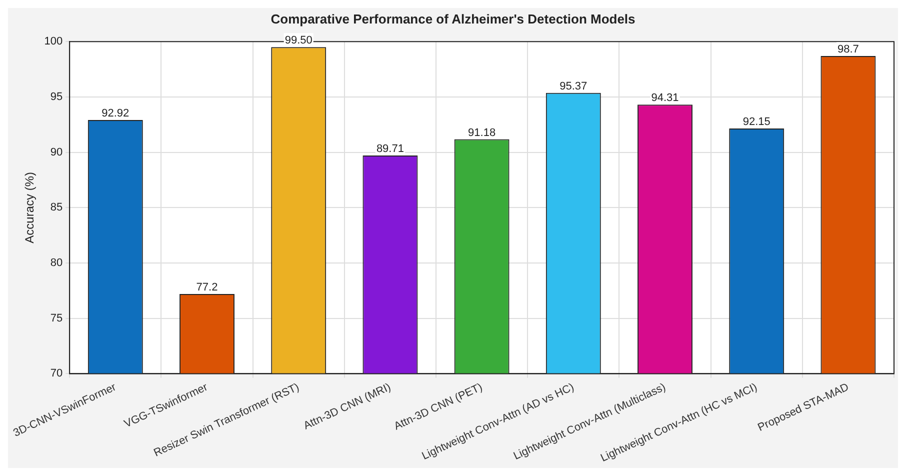 Image resolution: width=906 pixels, height=476 pixels. What do you see at coordinates (848, 50) in the screenshot?
I see `data-label: 98.7` at bounding box center [848, 50].